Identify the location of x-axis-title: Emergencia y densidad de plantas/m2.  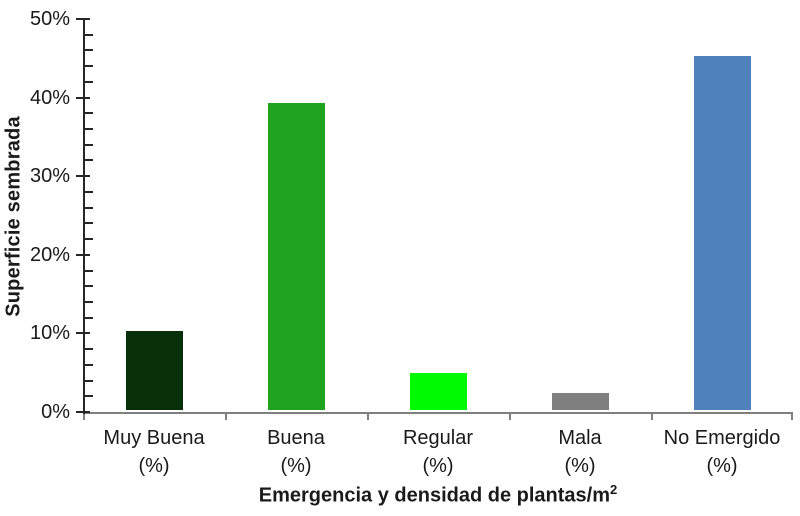
(438, 495).